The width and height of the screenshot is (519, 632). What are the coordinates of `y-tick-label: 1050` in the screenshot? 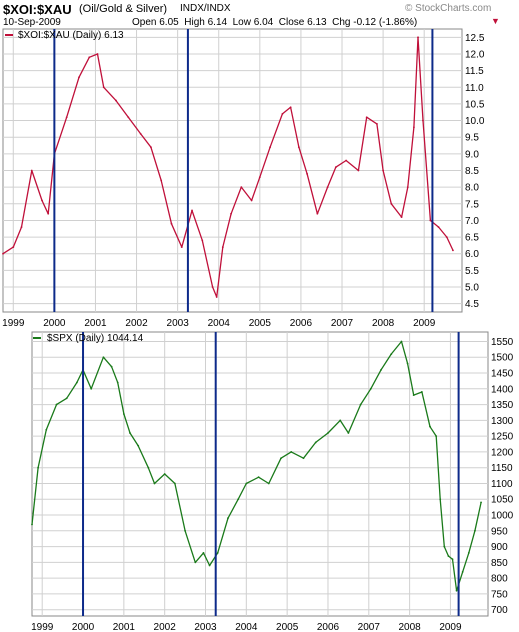 It's located at (502, 500).